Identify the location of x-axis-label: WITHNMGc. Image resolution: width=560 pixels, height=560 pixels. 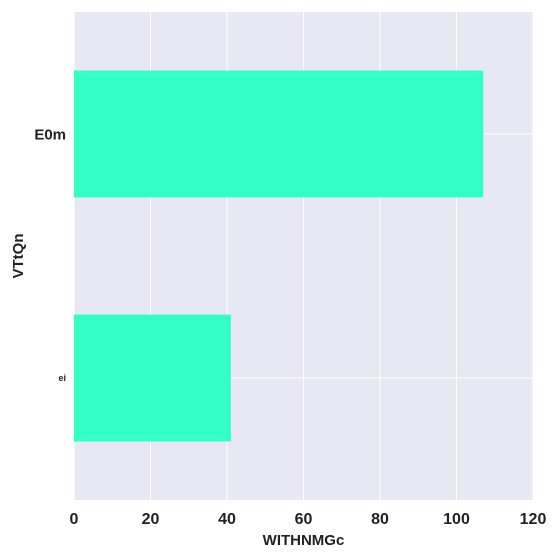
(304, 540).